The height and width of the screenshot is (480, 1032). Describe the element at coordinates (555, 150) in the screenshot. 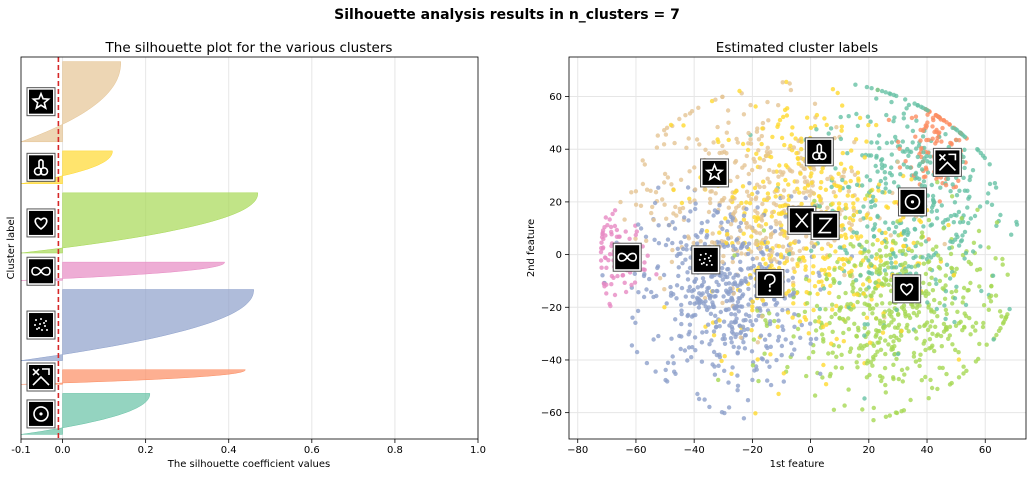

I see `scatter-y-tick-label: 40` at that location.